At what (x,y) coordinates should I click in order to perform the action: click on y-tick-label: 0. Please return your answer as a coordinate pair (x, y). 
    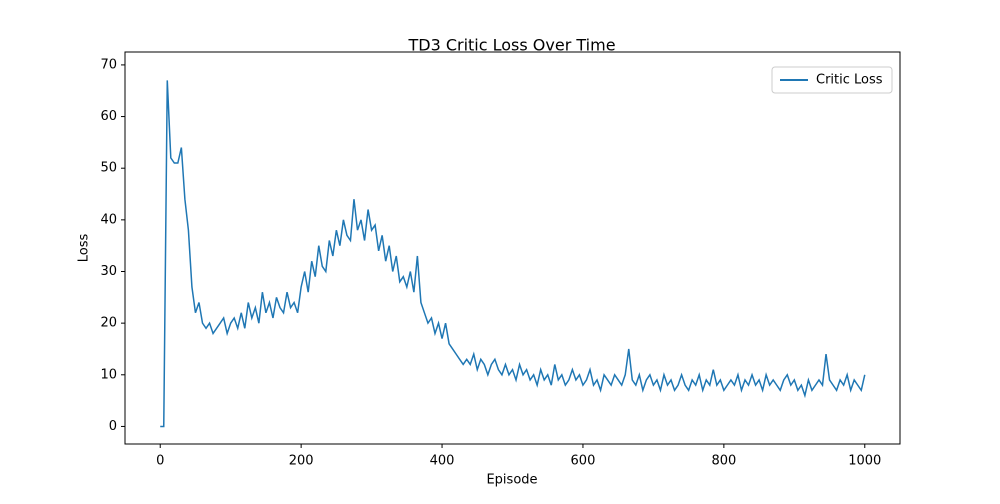
    Looking at the image, I should click on (113, 426).